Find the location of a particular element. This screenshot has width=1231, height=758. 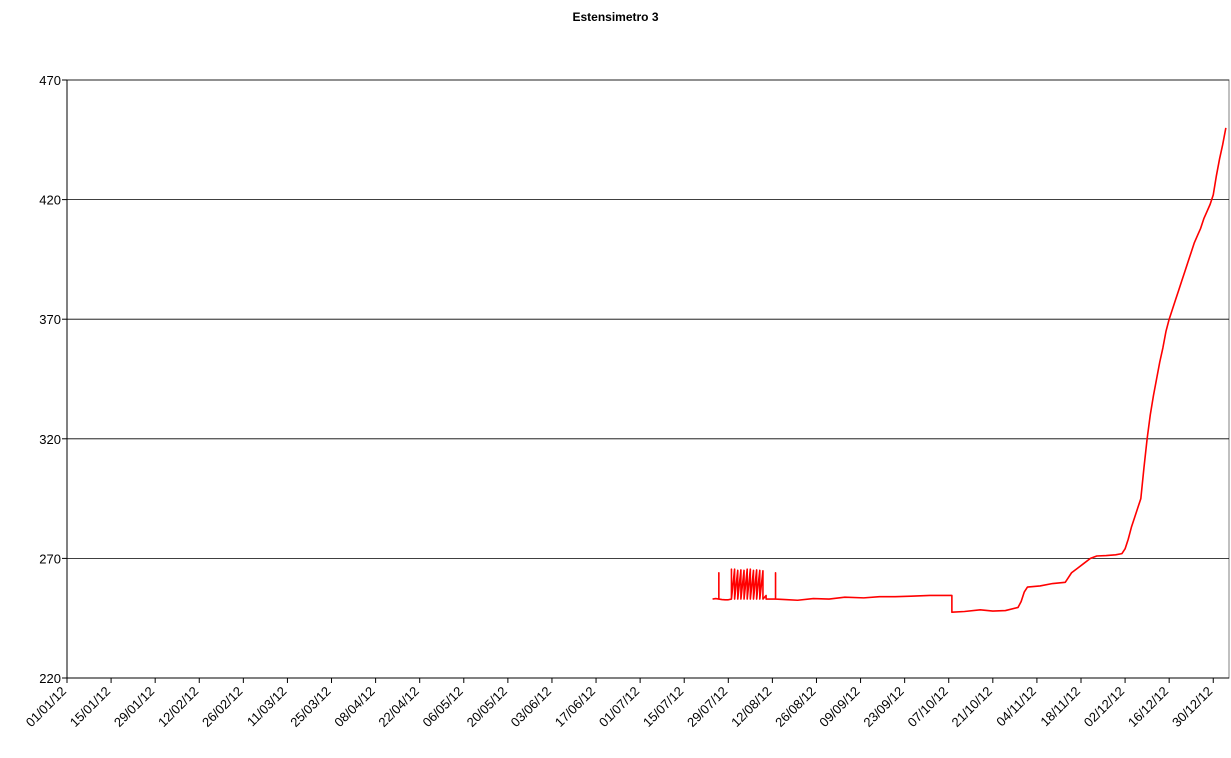

x-tick-label: 20/05/12 is located at coordinates (487, 707).